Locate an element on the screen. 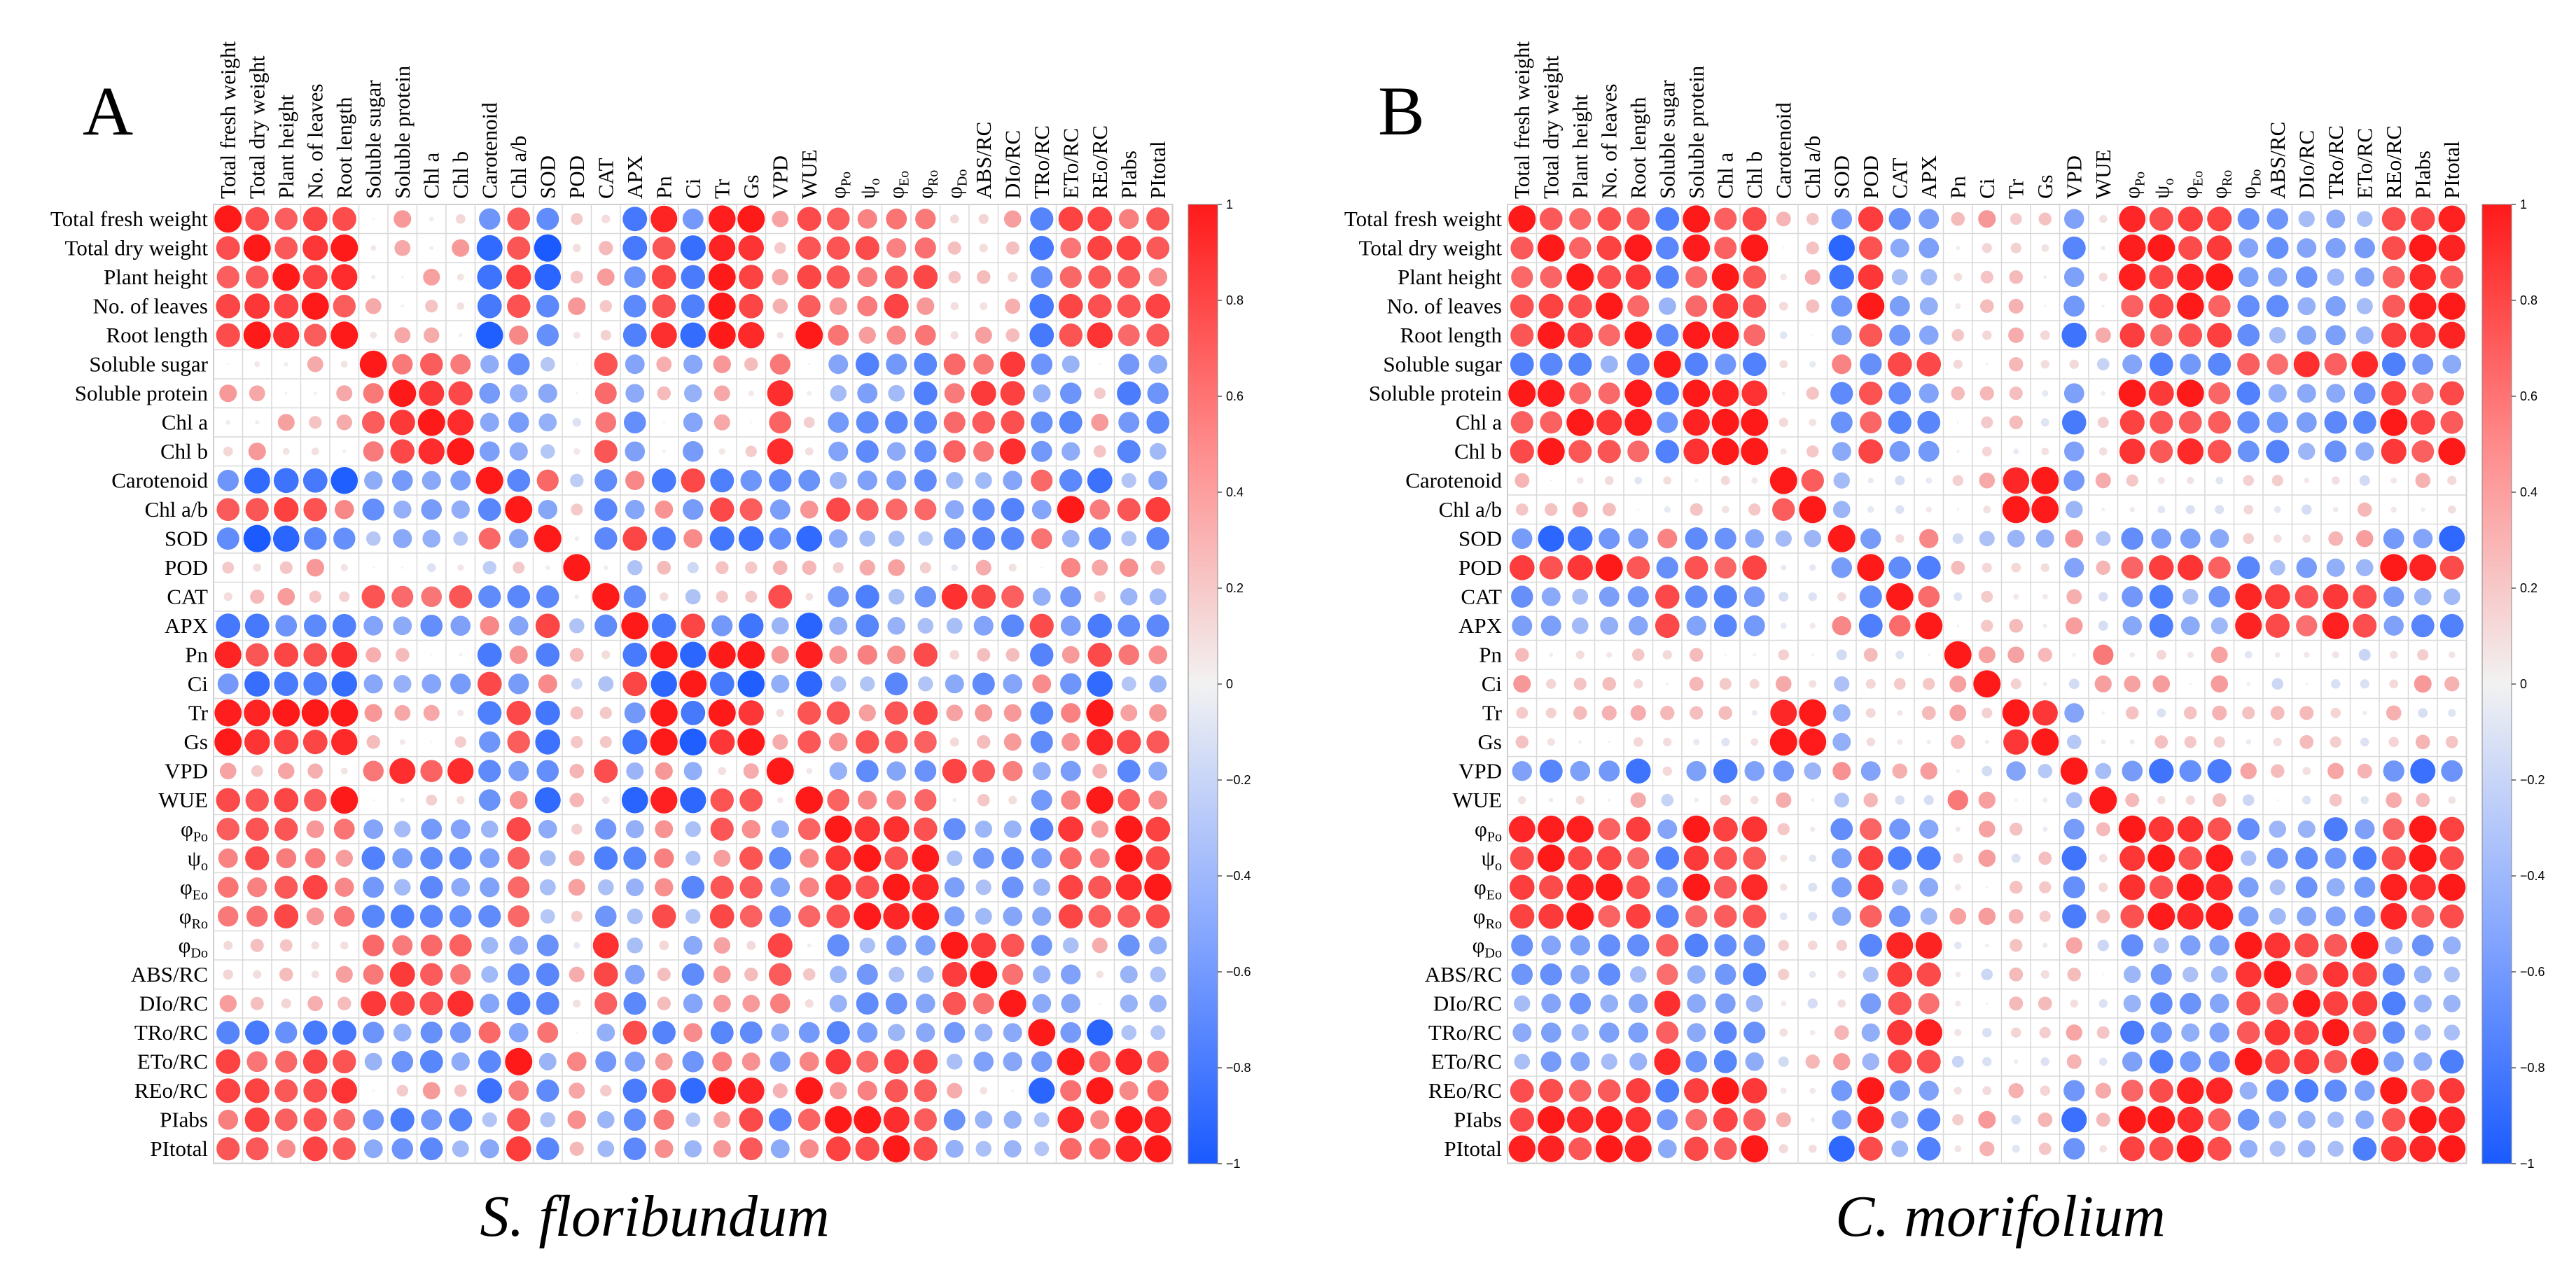 The image size is (2576, 1268). row-label-o: ψo is located at coordinates (1492, 860).